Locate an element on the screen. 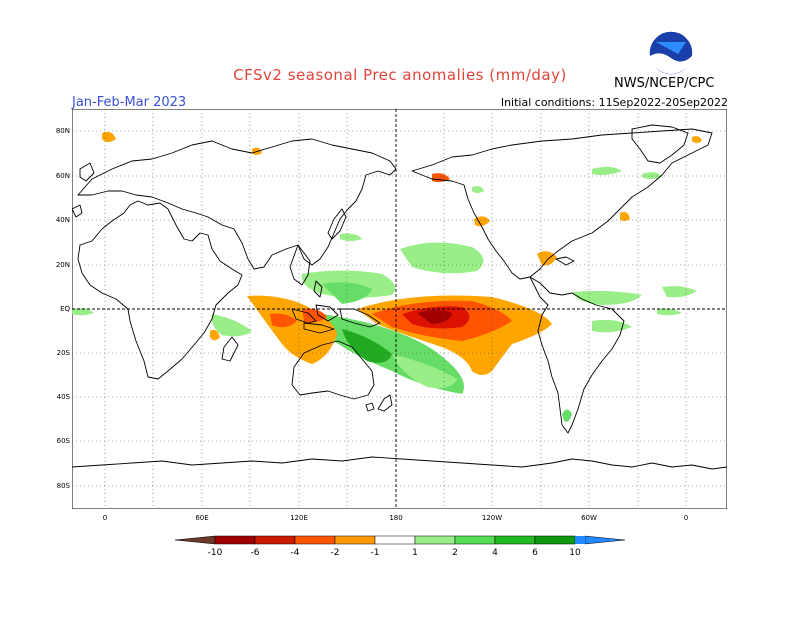 The width and height of the screenshot is (800, 618). lon-label-0: 0 is located at coordinates (105, 518).